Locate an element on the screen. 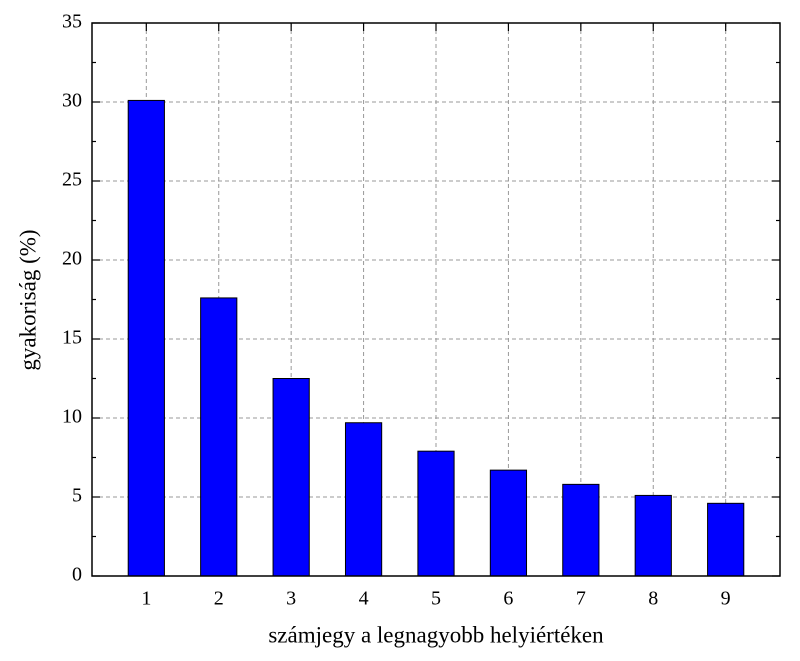 This screenshot has width=800, height=661. x-tick-label: 4 is located at coordinates (364, 599).